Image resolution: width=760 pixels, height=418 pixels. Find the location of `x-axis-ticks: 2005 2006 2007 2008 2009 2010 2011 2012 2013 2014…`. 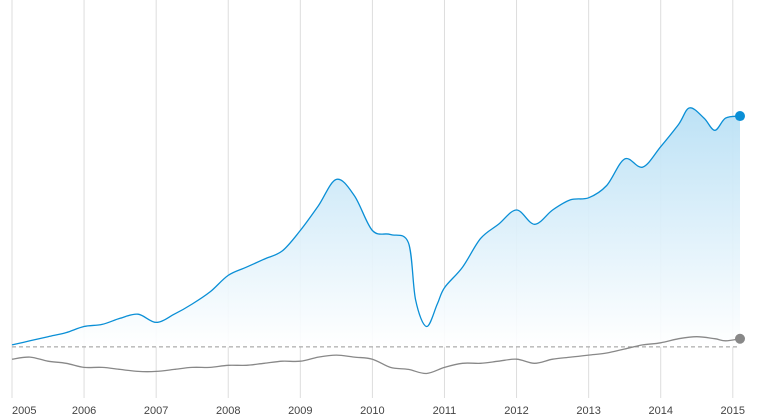

x-axis-ticks: 2005 2006 2007 2008 2009 2010 2011 2012 2013 2014… is located at coordinates (378, 411).